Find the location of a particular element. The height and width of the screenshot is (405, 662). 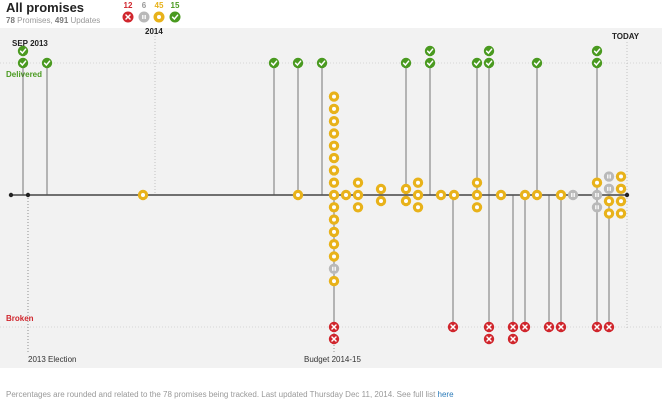

broken-count: 12 is located at coordinates (128, 5).